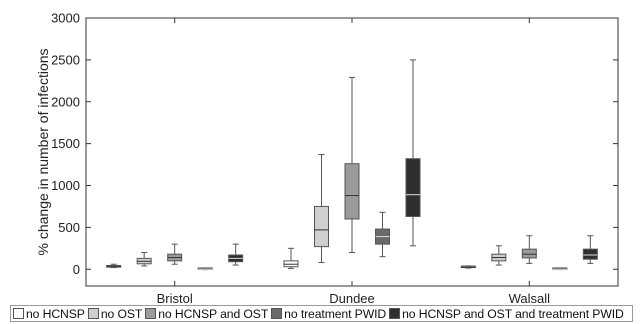  Describe the element at coordinates (468, 267) in the screenshot. I see `box-no-hcnsp-walsall` at that location.